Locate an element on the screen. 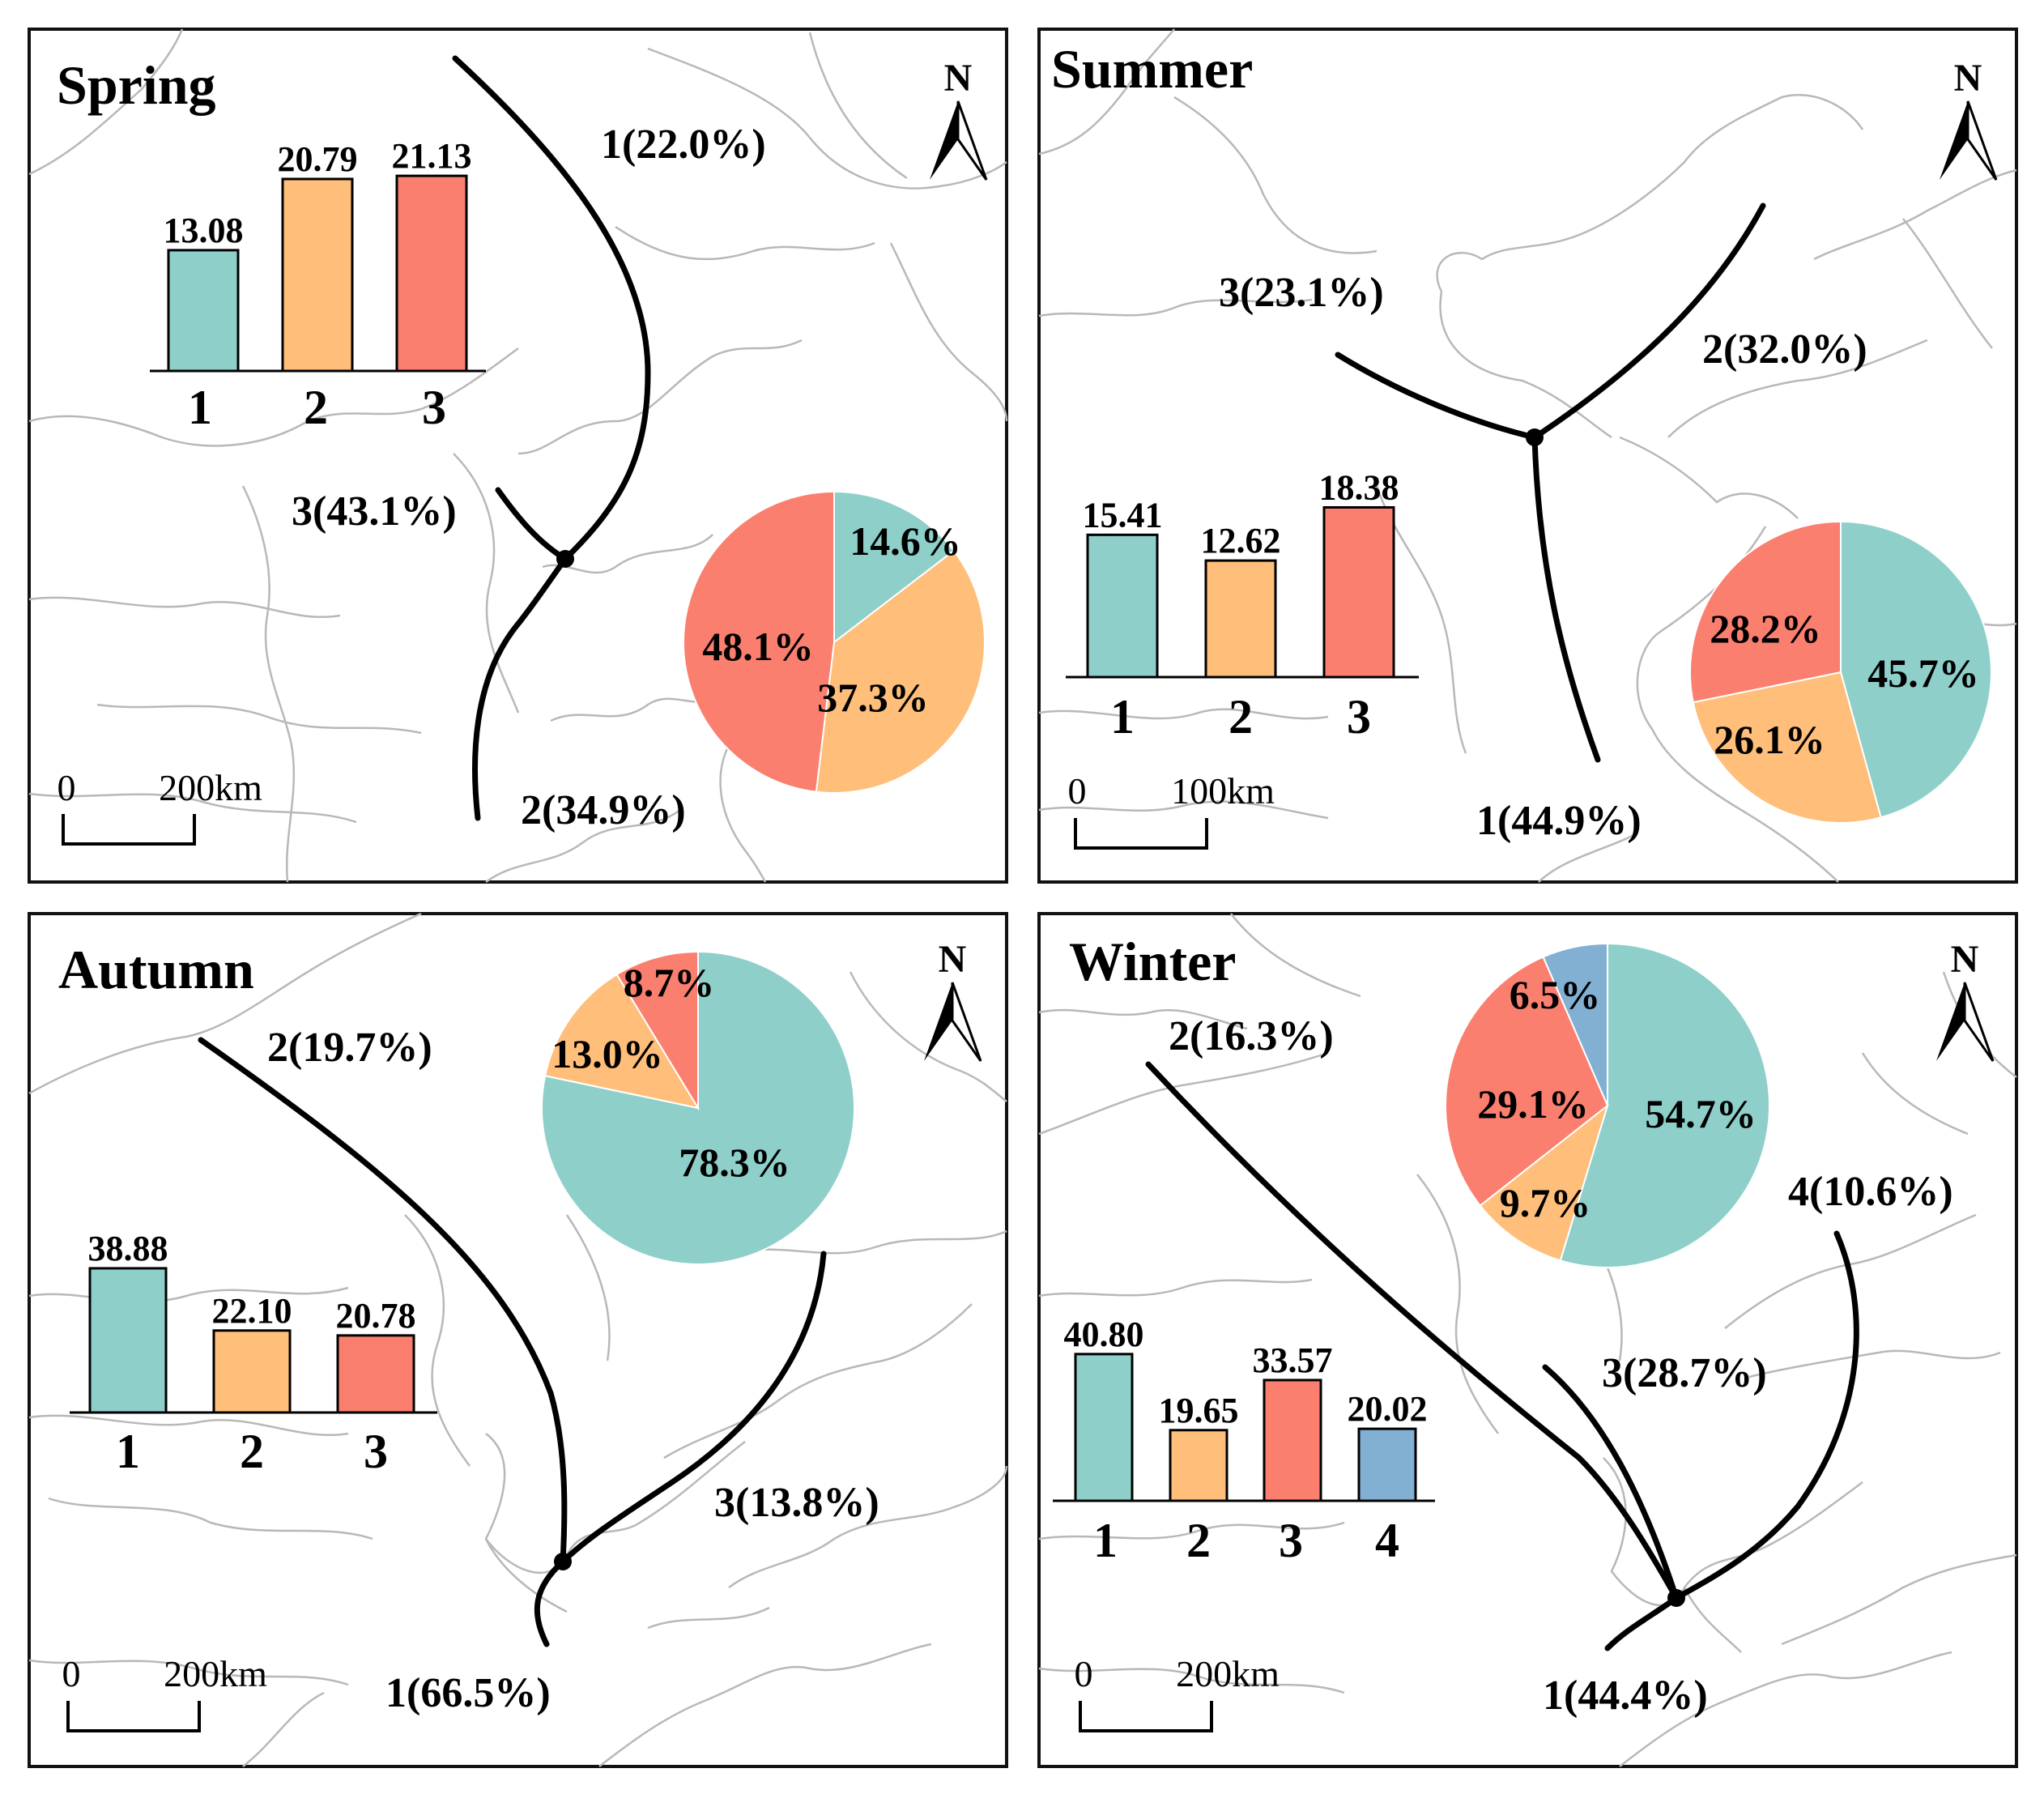  pie-percent-label: 37.3% is located at coordinates (873, 697).